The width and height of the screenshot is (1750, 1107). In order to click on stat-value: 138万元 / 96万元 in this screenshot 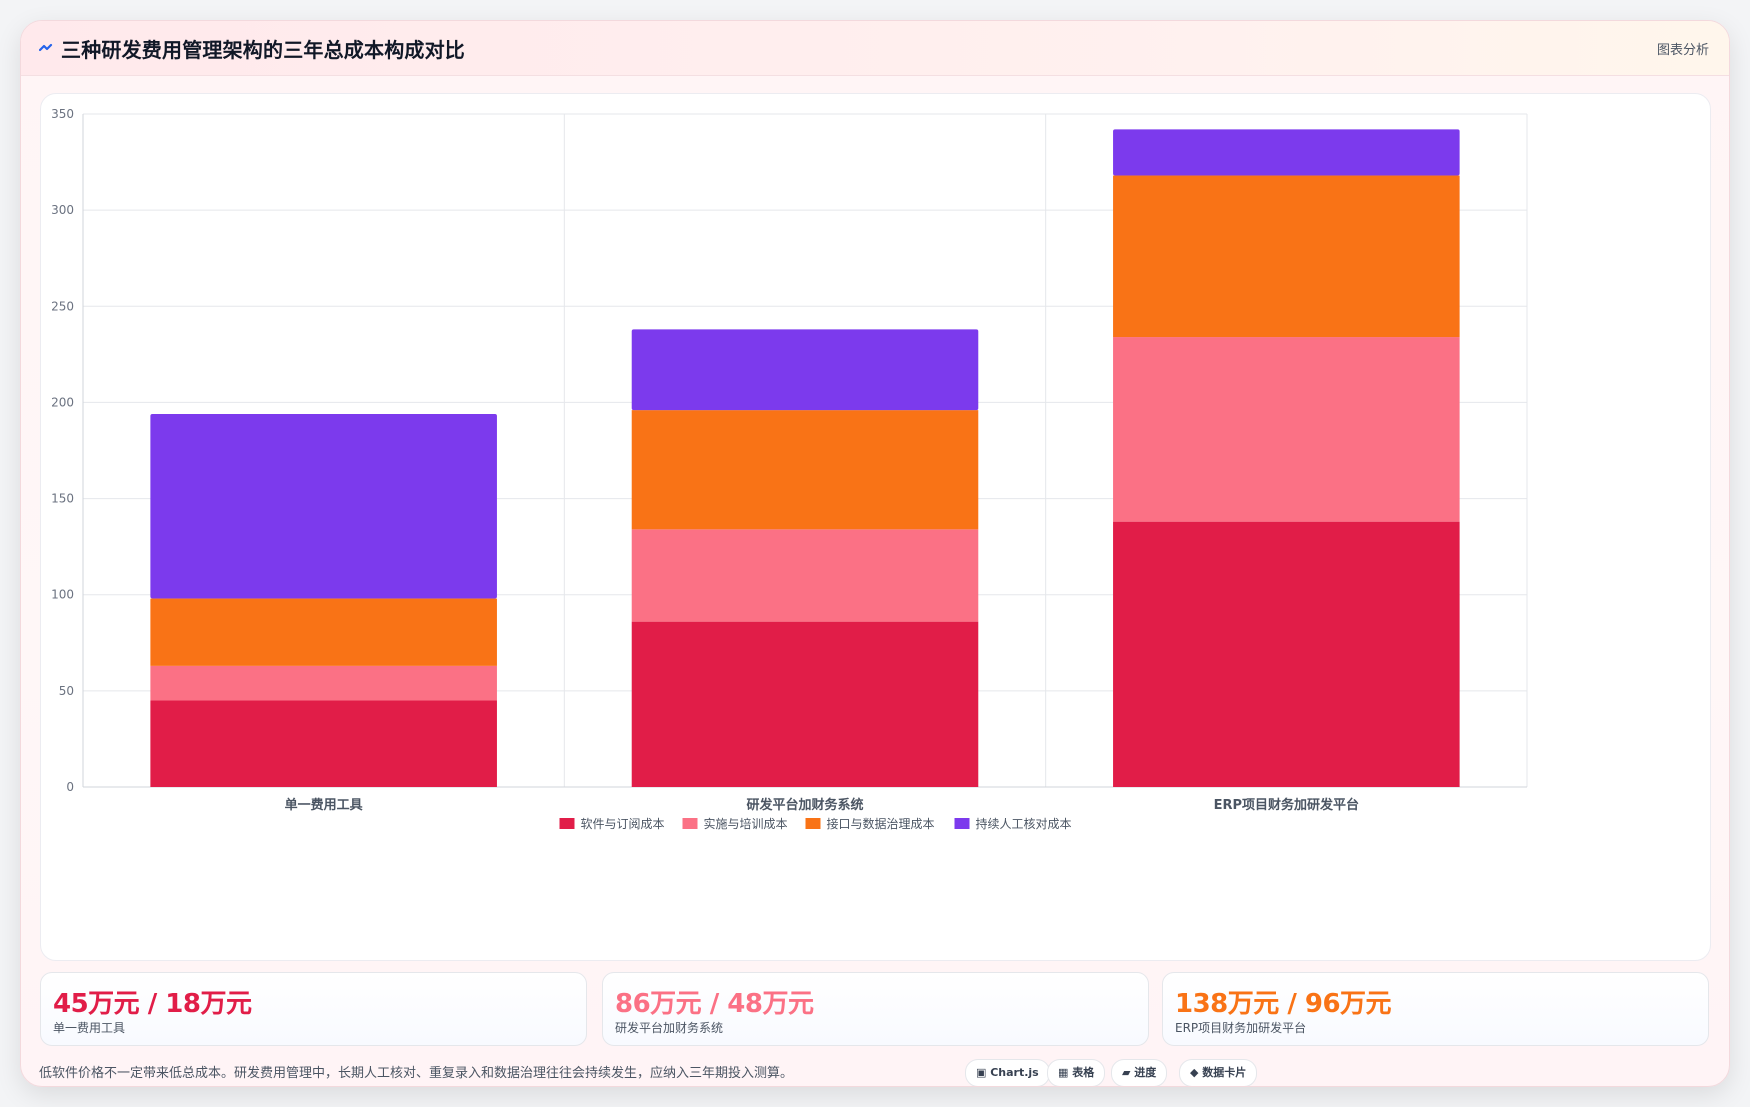, I will do `click(1283, 1004)`.